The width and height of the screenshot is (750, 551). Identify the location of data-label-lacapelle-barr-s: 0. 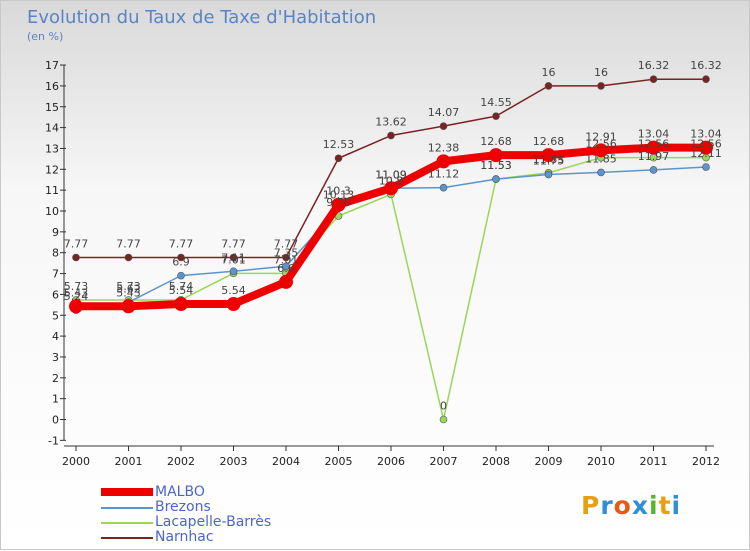
(443, 406).